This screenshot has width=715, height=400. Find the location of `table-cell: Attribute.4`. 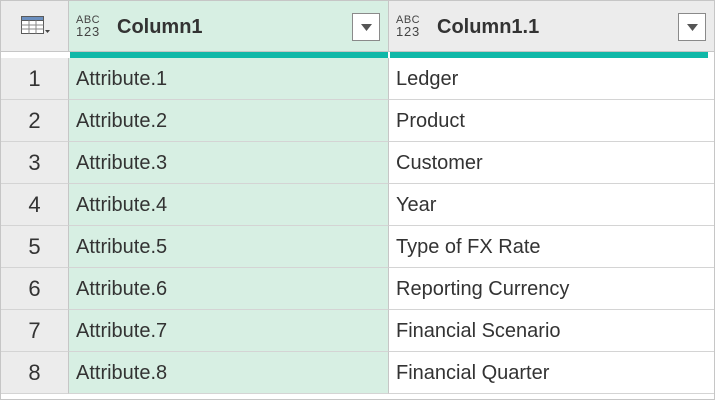

table-cell: Attribute.4 is located at coordinates (229, 205).